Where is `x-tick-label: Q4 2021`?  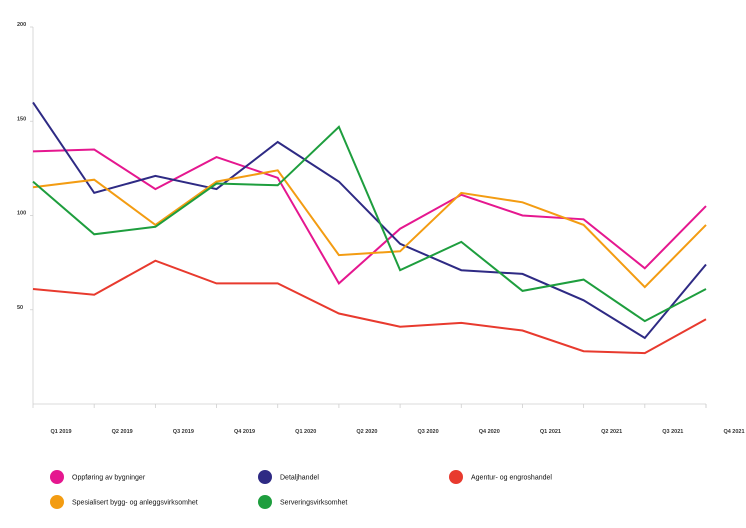 x-tick-label: Q4 2021 is located at coordinates (733, 432).